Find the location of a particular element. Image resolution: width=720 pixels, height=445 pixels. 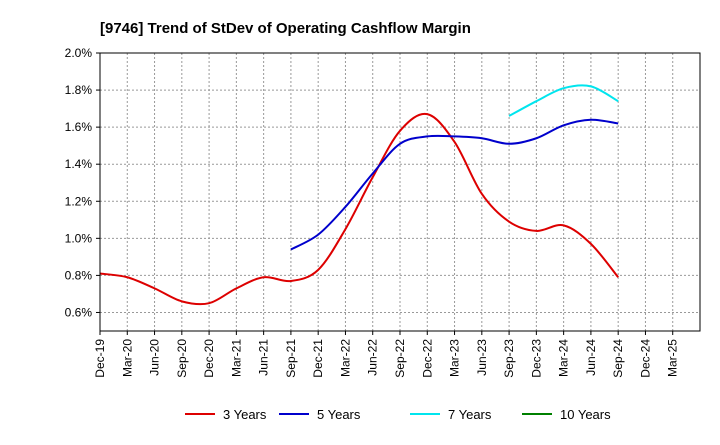

x-tick-label: Sep-22 is located at coordinates (400, 358).